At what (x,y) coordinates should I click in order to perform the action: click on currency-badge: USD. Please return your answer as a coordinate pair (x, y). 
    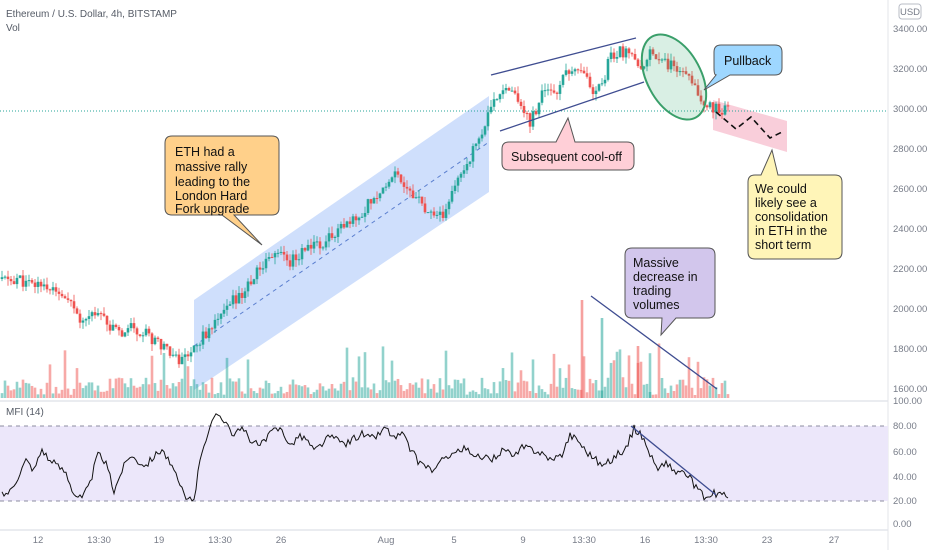
    Looking at the image, I should click on (910, 12).